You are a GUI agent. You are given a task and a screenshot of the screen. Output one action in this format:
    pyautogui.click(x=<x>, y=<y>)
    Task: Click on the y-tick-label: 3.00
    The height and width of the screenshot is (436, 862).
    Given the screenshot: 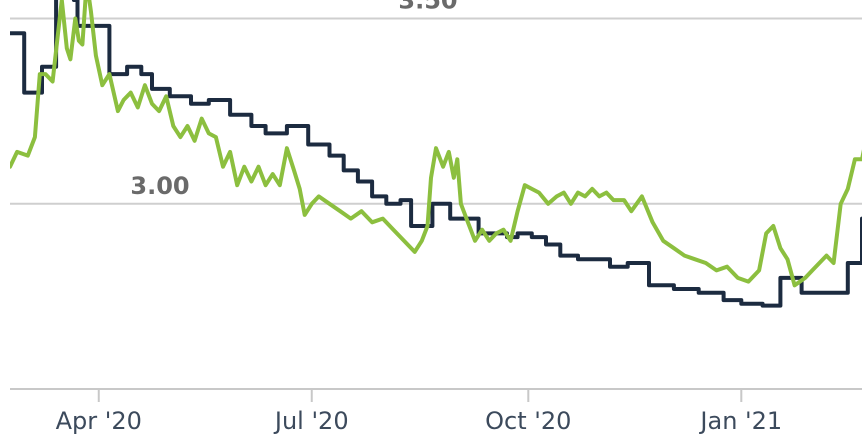 What is the action you would take?
    pyautogui.click(x=159, y=186)
    